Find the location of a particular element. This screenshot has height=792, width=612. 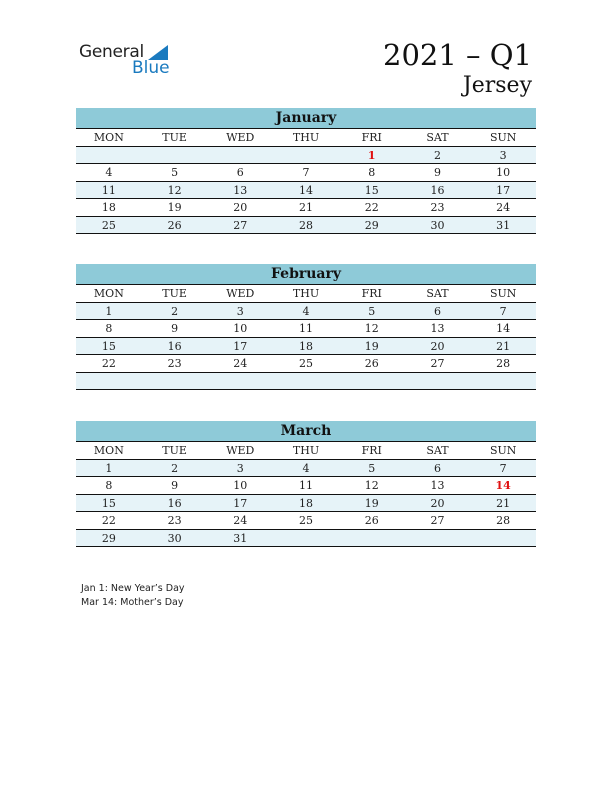

day-cell: 14 is located at coordinates (306, 190).